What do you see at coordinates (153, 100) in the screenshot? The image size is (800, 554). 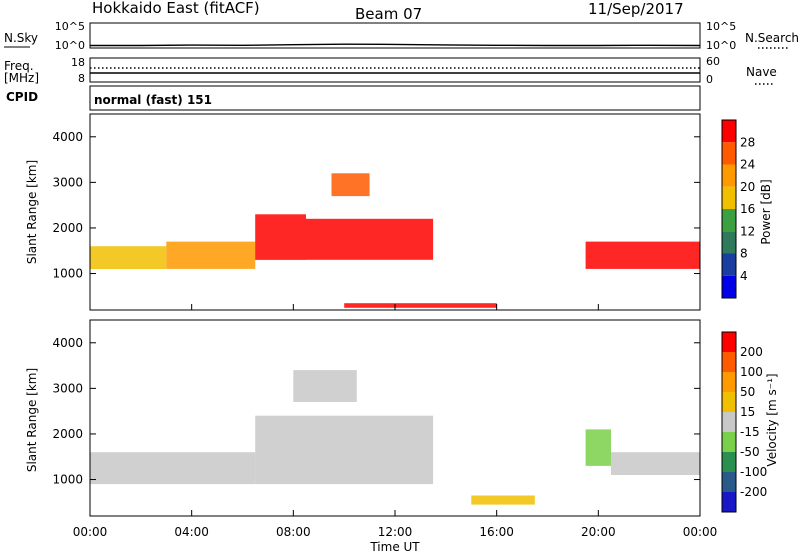 I see `cpid-mode-text: normal (fast) 151` at bounding box center [153, 100].